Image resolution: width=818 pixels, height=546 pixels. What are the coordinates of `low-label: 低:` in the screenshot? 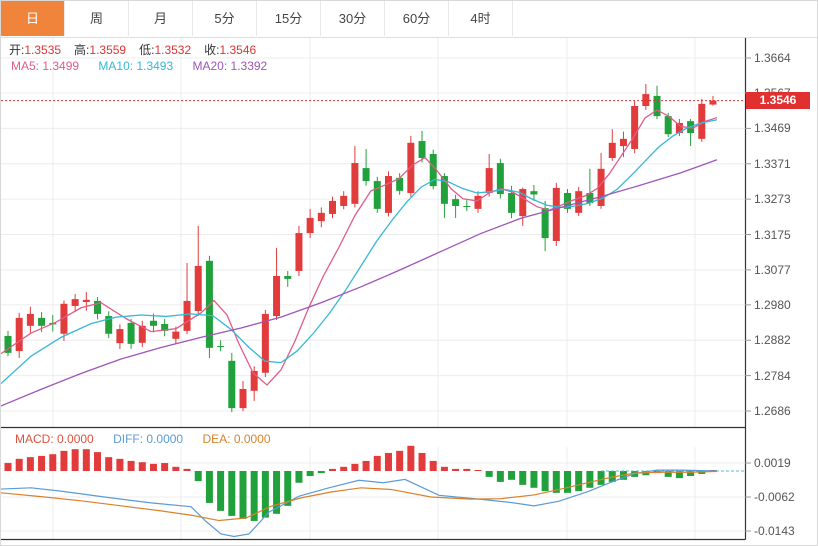 It's located at (147, 50).